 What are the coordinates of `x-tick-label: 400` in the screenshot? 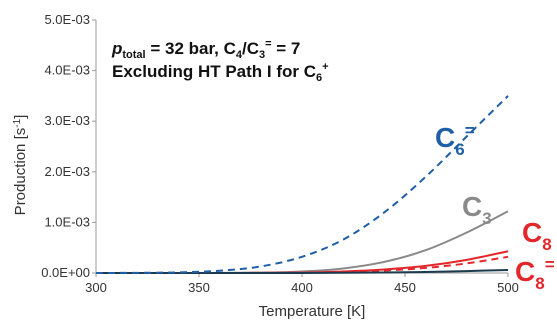 It's located at (302, 287).